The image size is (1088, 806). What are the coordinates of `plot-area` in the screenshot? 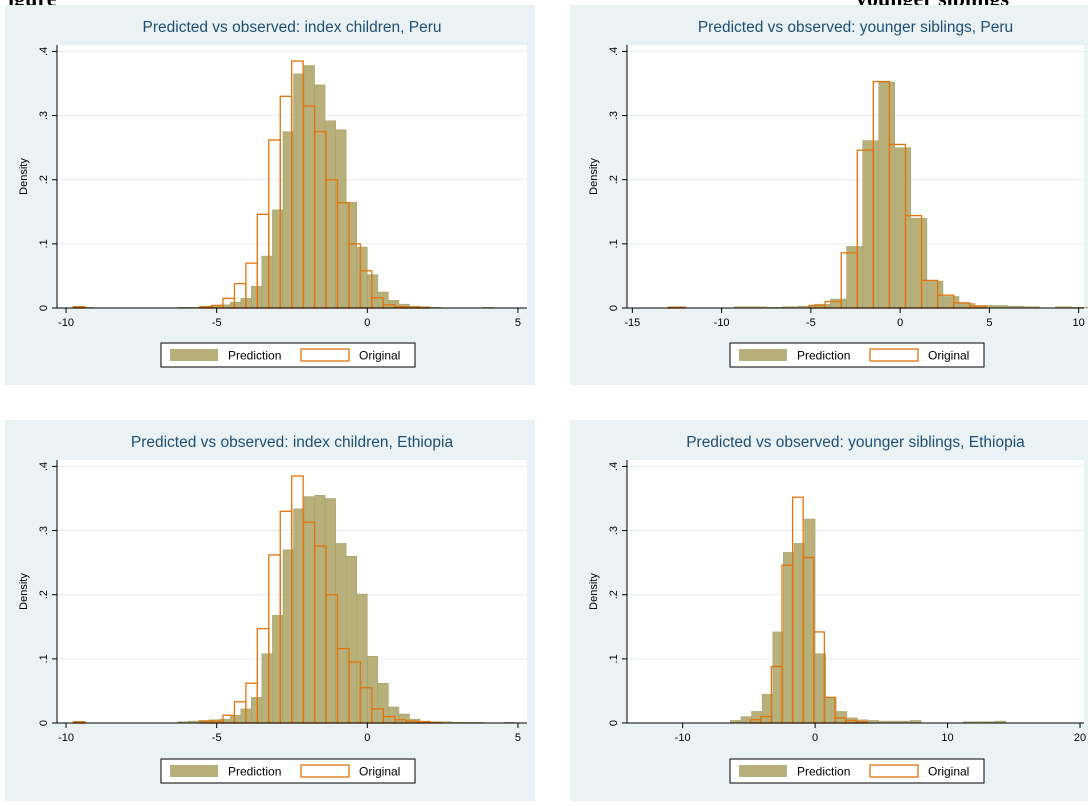 It's located at (855, 591).